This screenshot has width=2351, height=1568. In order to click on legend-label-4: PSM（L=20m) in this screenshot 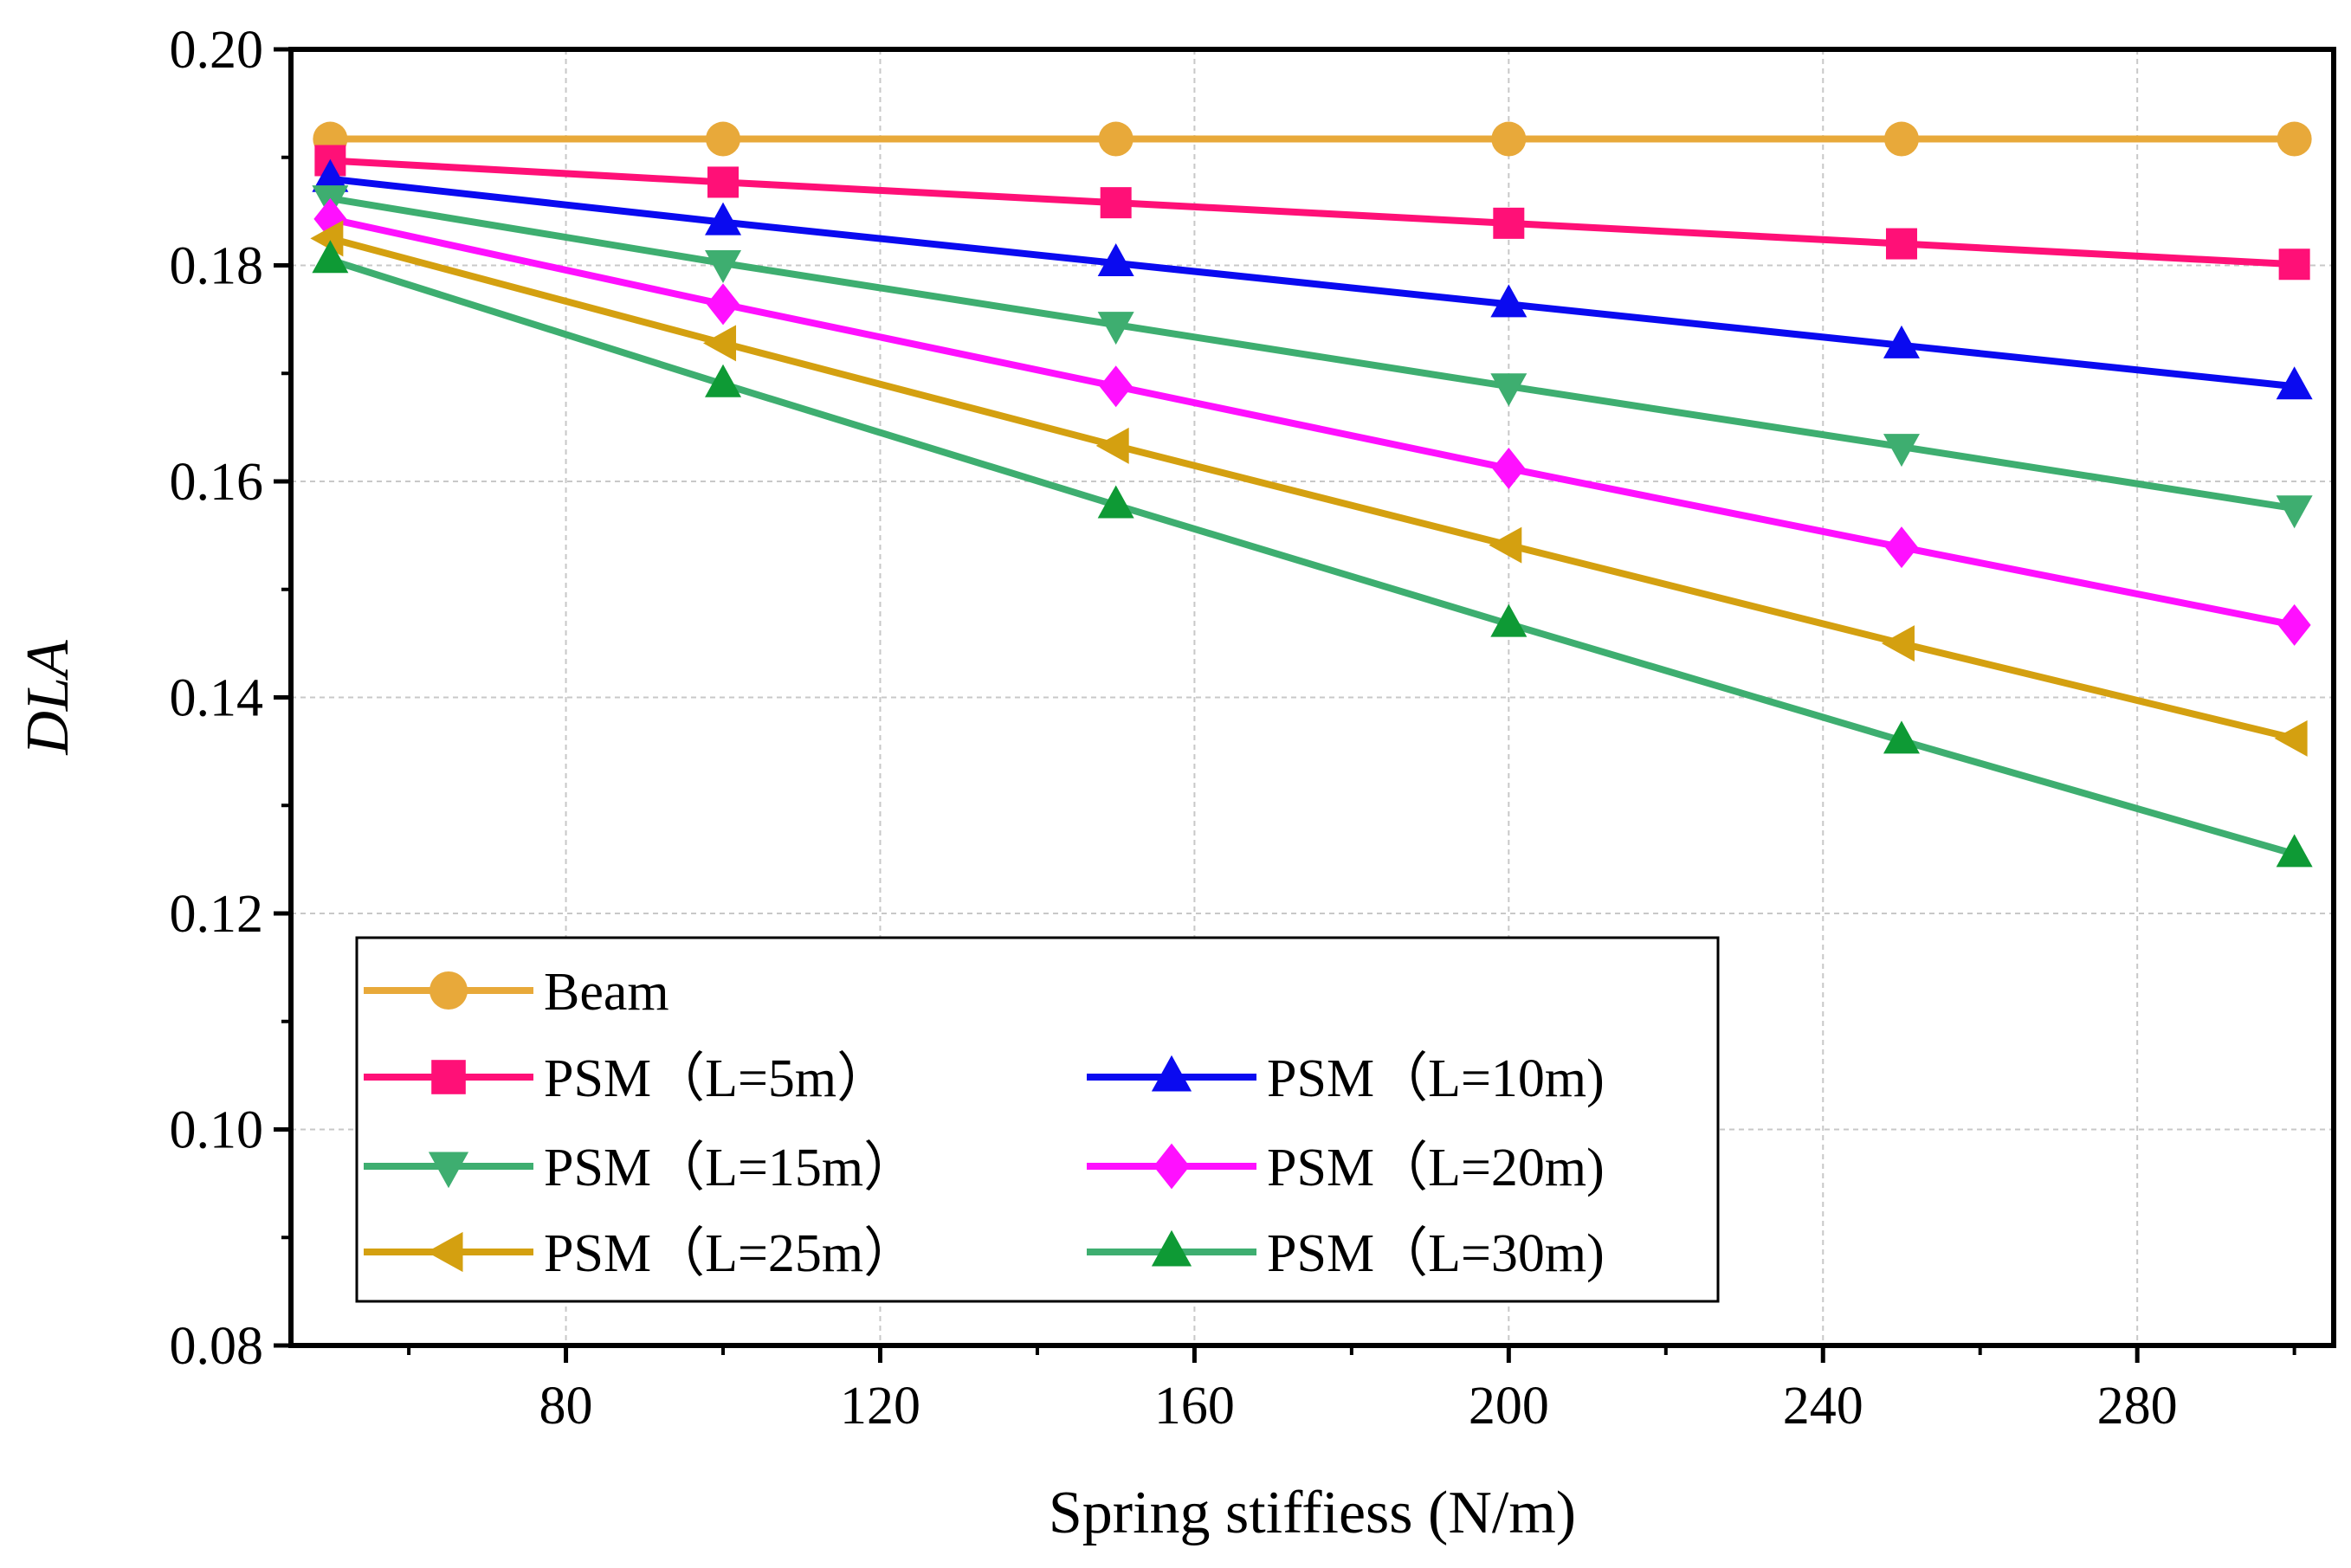, I will do `click(1436, 1168)`.